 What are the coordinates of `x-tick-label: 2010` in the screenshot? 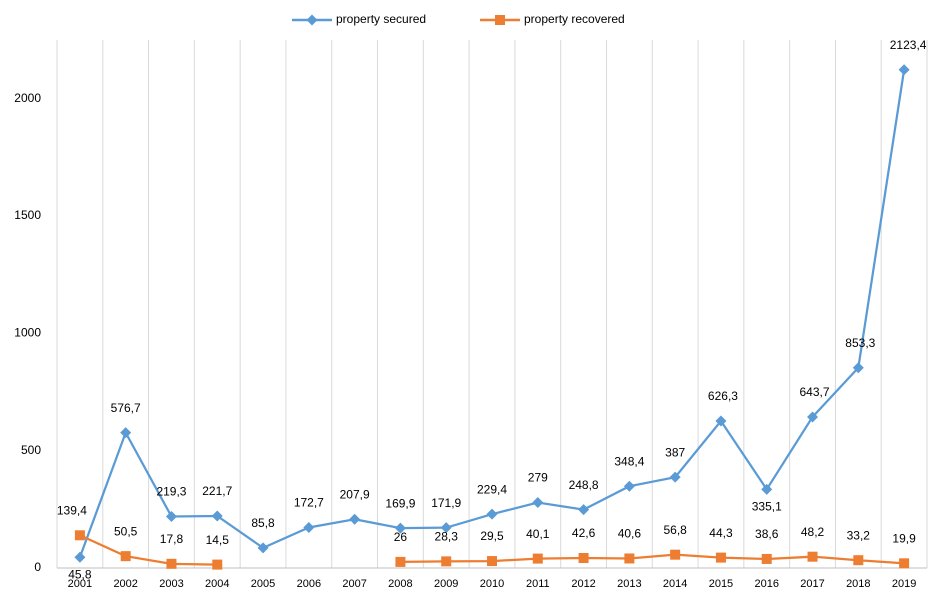 It's located at (492, 584).